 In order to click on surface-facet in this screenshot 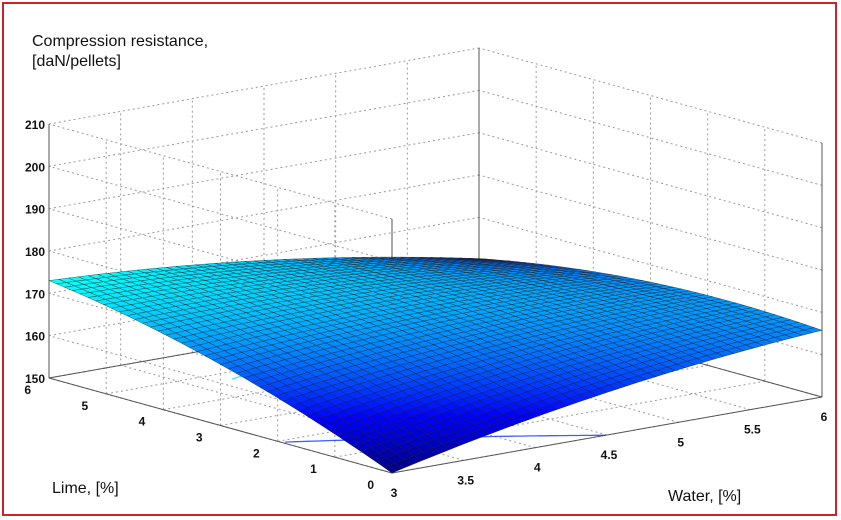, I will do `click(813, 330)`.